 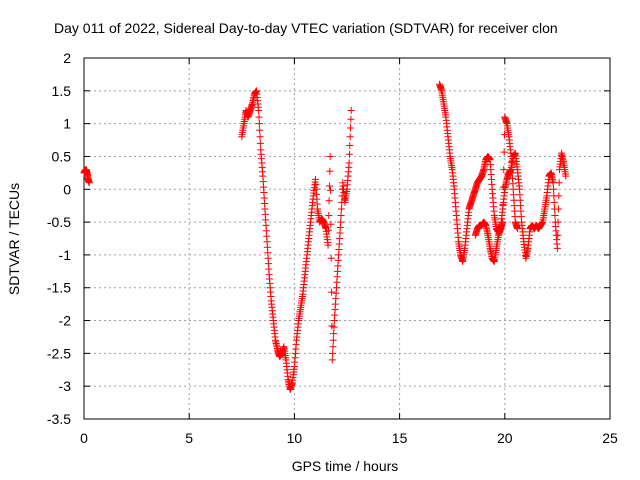 What do you see at coordinates (67, 189) in the screenshot?
I see `y-tick-label: 0` at bounding box center [67, 189].